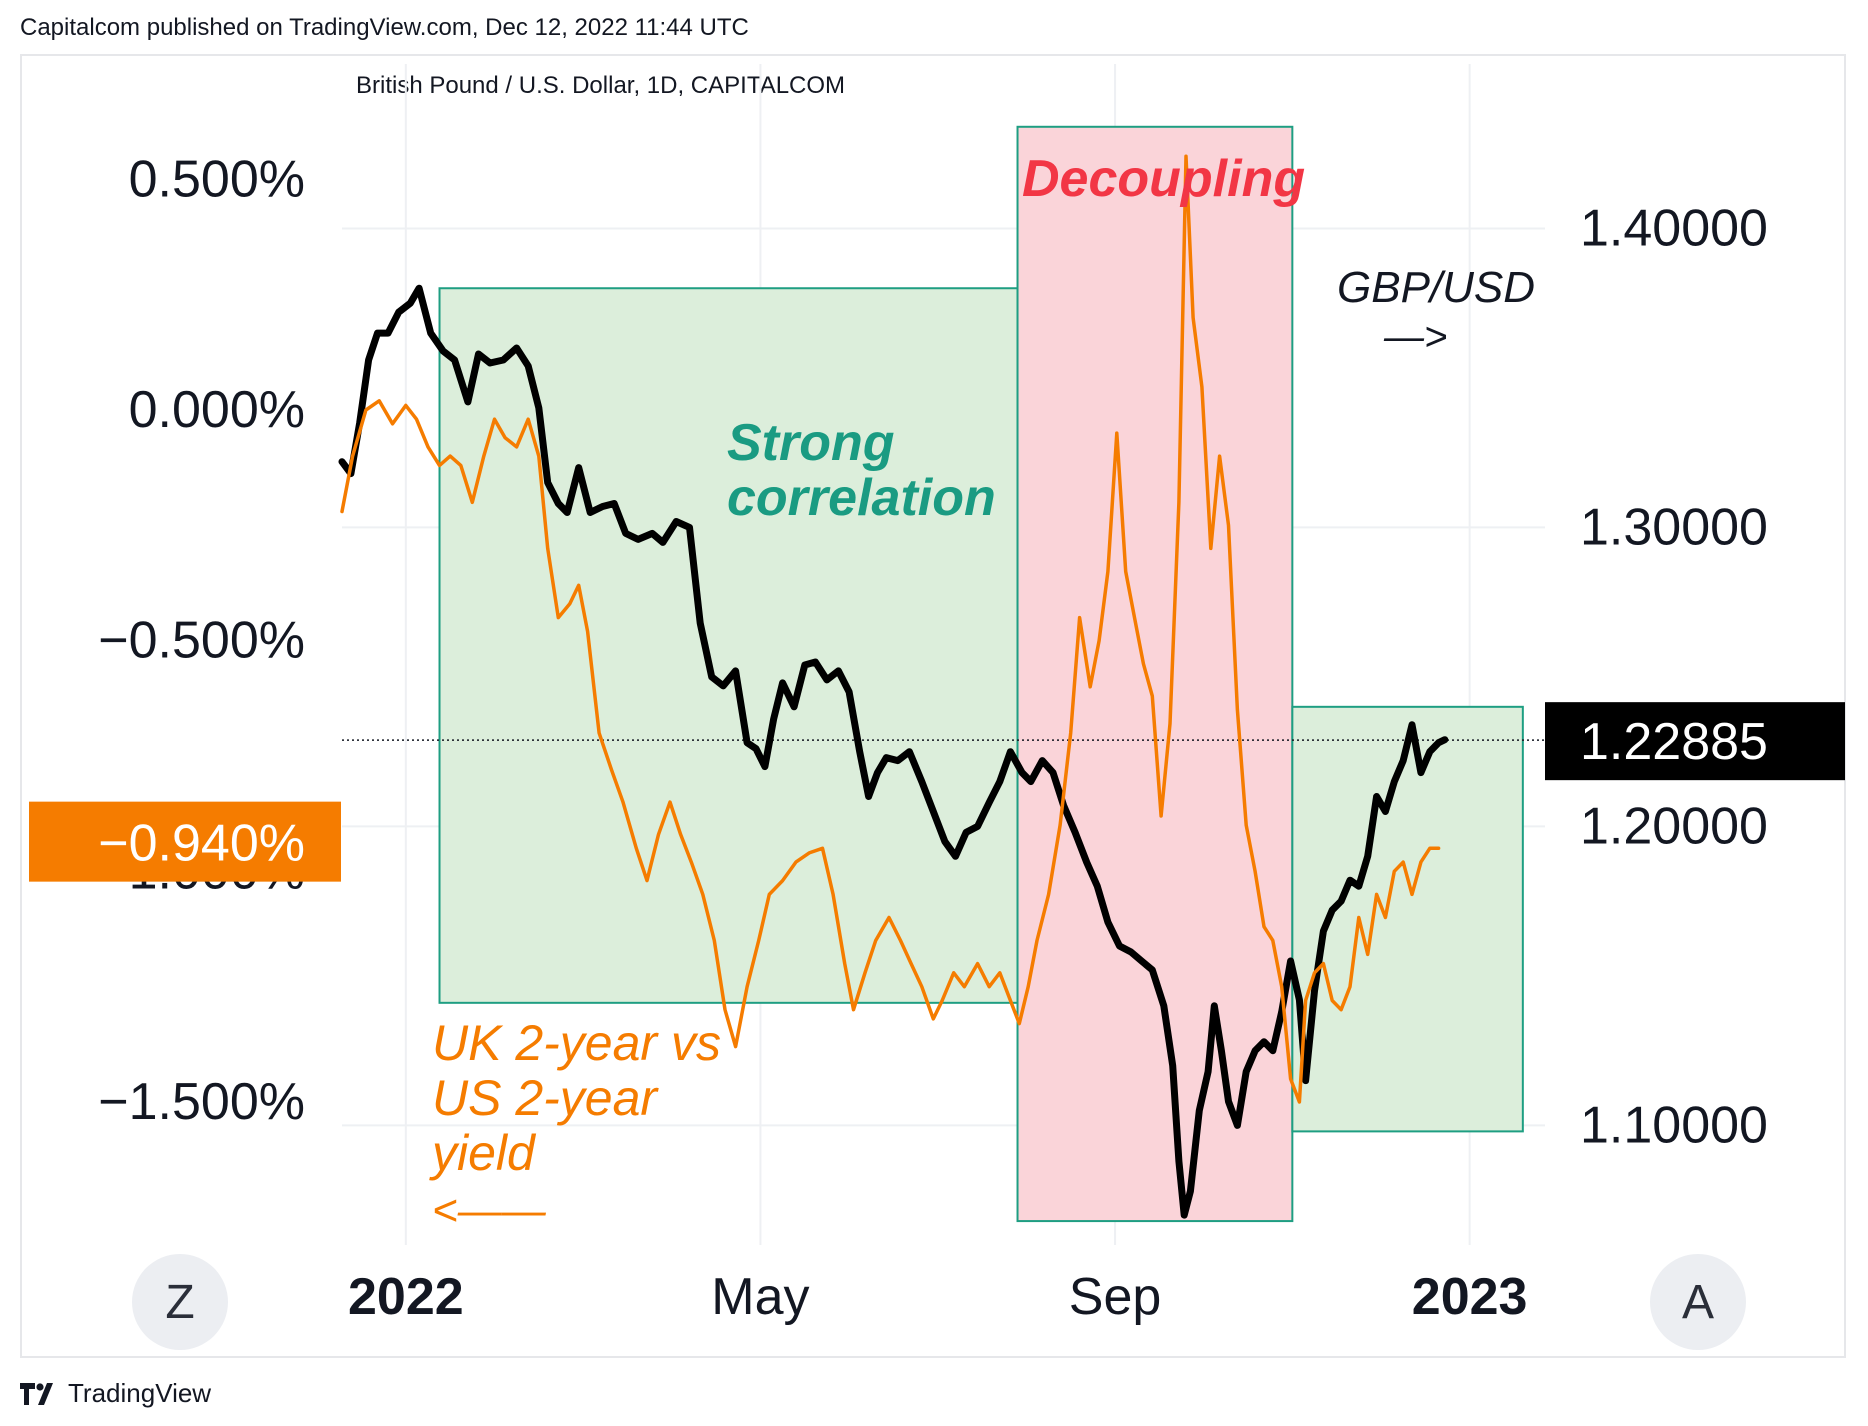  I want to click on right-axis-tick: 1.10000, so click(1674, 1125).